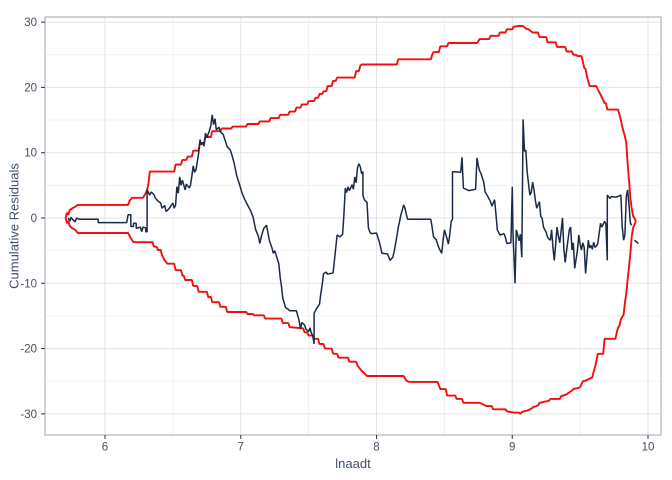  Describe the element at coordinates (353, 463) in the screenshot. I see `x-axis-title: lnaadt` at that location.